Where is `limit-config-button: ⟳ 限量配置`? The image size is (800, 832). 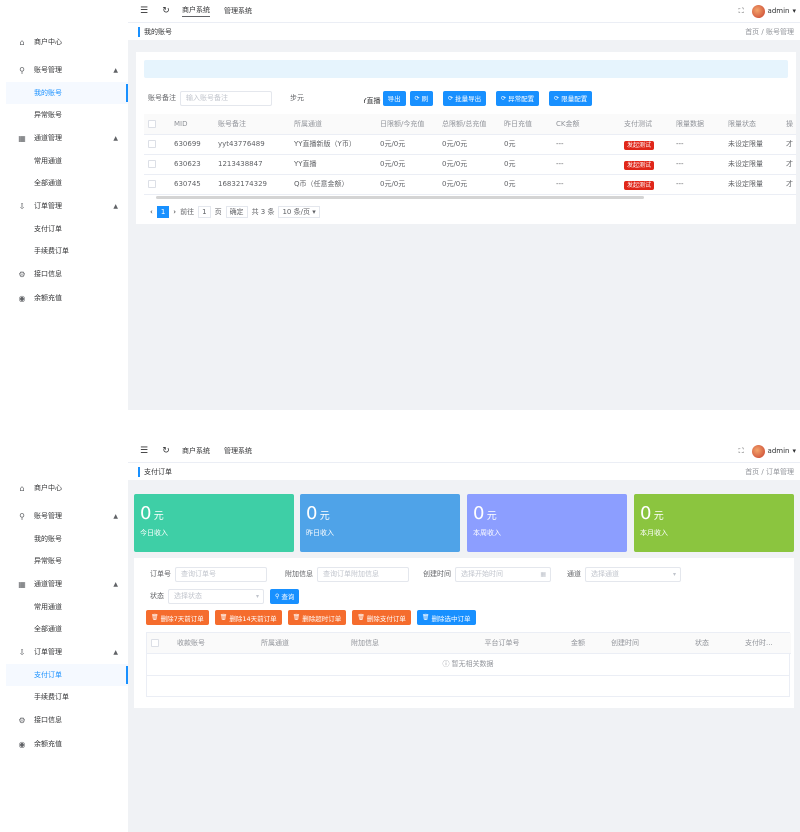
limit-config-button: ⟳ 限量配置 is located at coordinates (571, 98).